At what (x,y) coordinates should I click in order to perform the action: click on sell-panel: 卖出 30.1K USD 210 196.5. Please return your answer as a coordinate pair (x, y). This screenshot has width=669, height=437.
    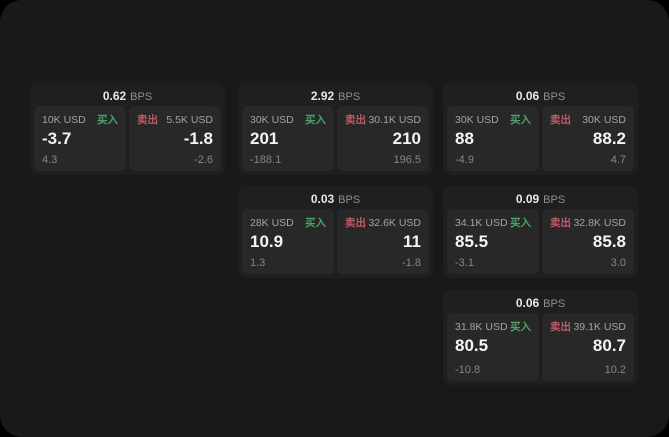
    Looking at the image, I should click on (383, 138).